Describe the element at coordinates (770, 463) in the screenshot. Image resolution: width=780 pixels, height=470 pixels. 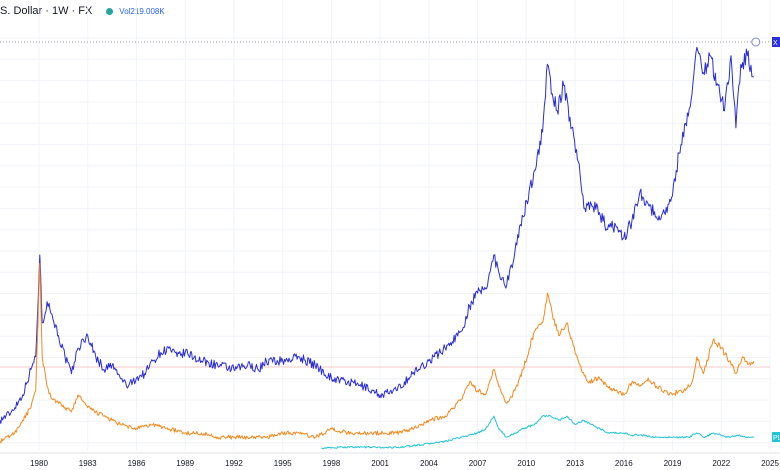
I see `x-tick-label: 2025` at that location.